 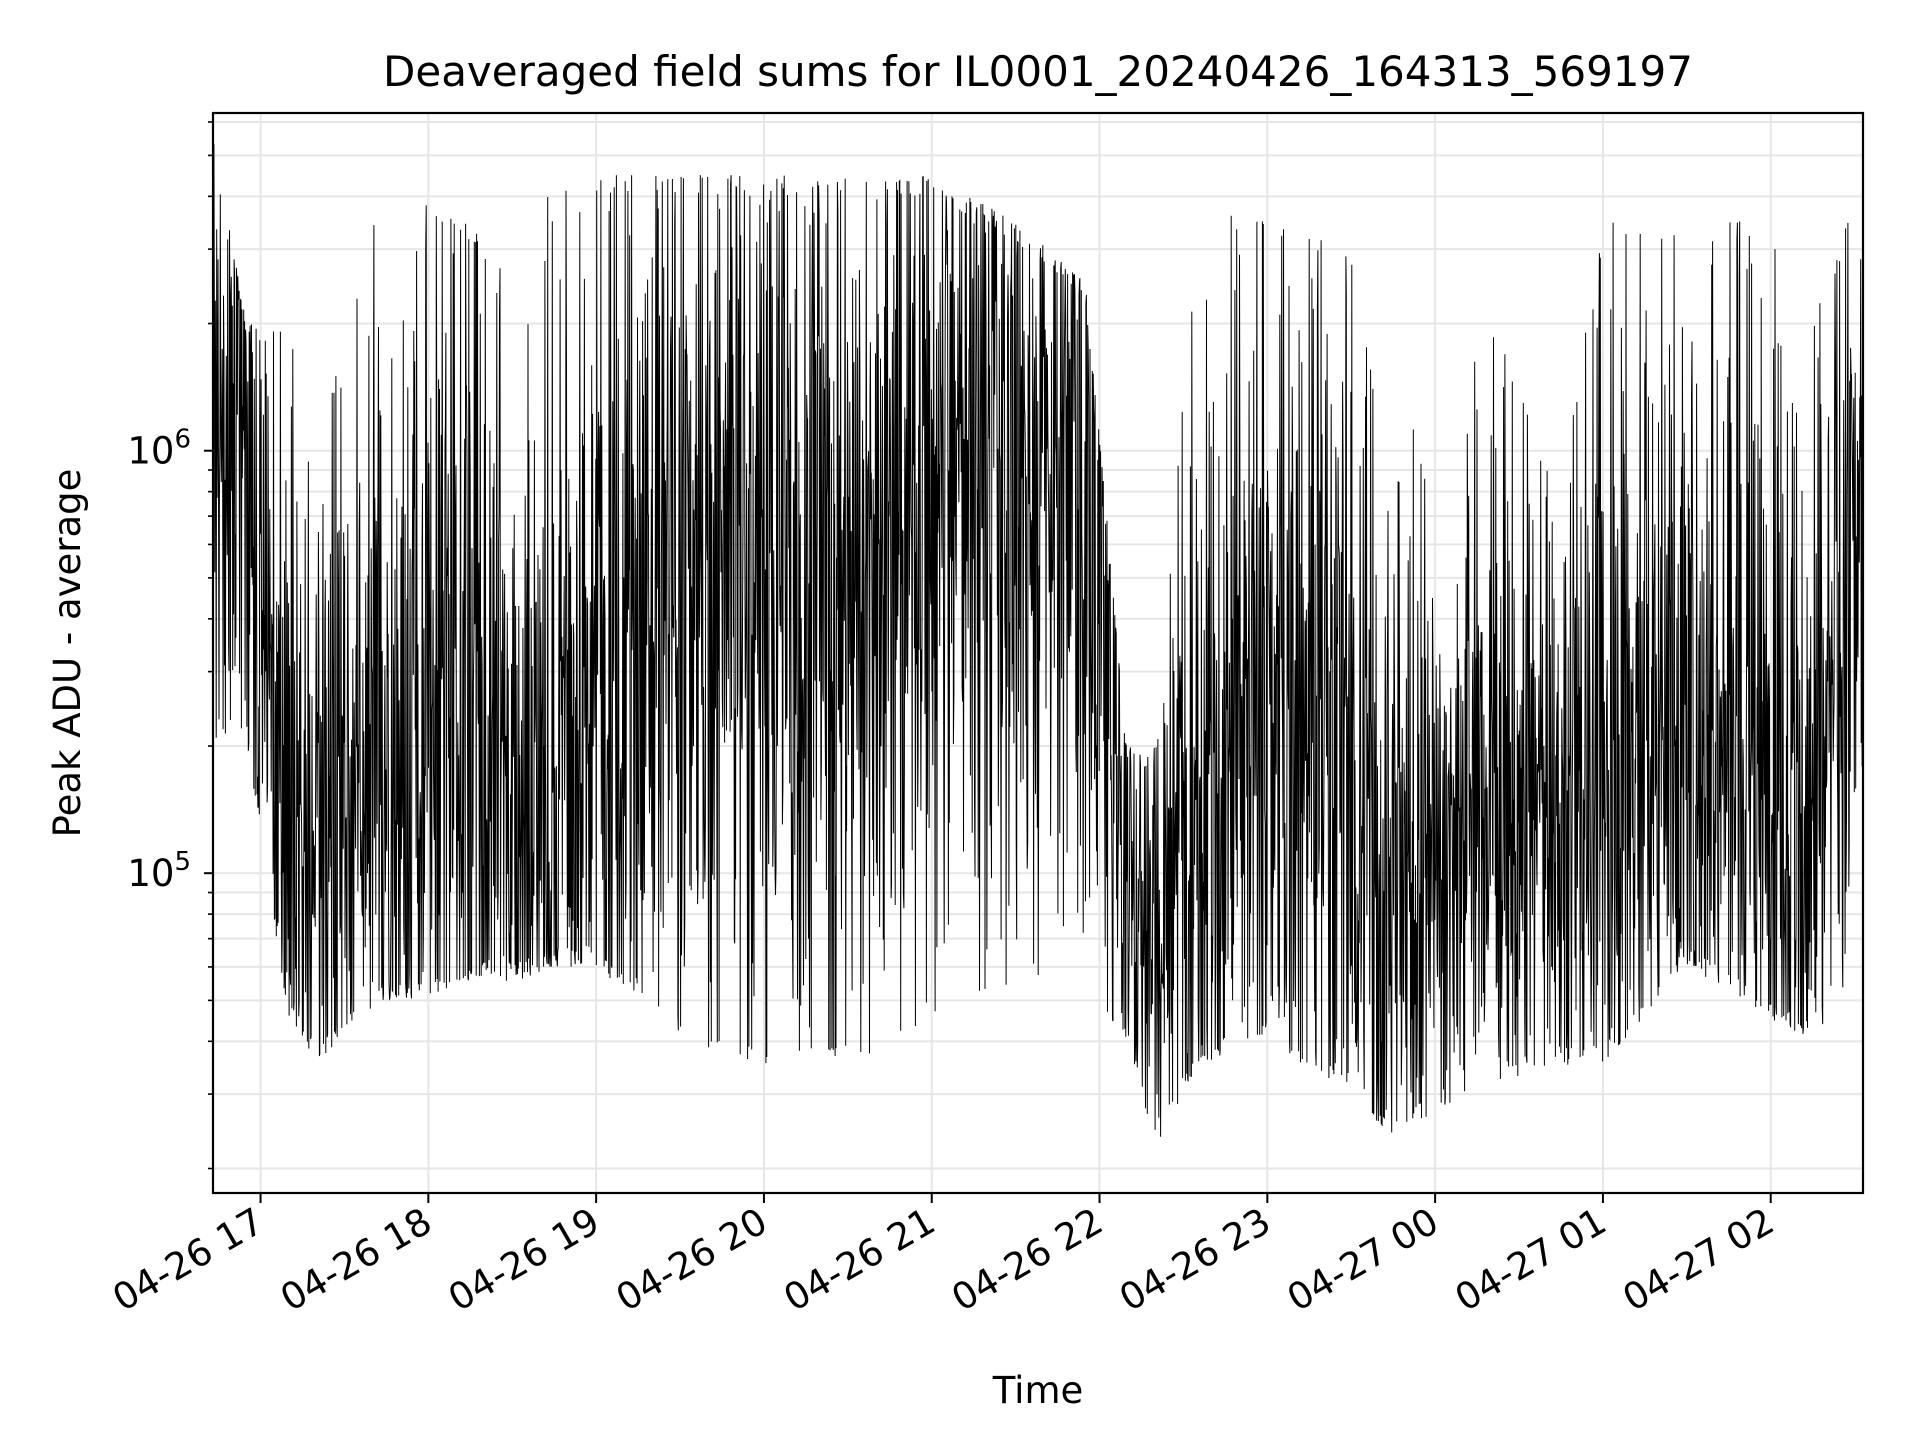 What do you see at coordinates (159, 449) in the screenshot?
I see `y-tick-label: 106` at bounding box center [159, 449].